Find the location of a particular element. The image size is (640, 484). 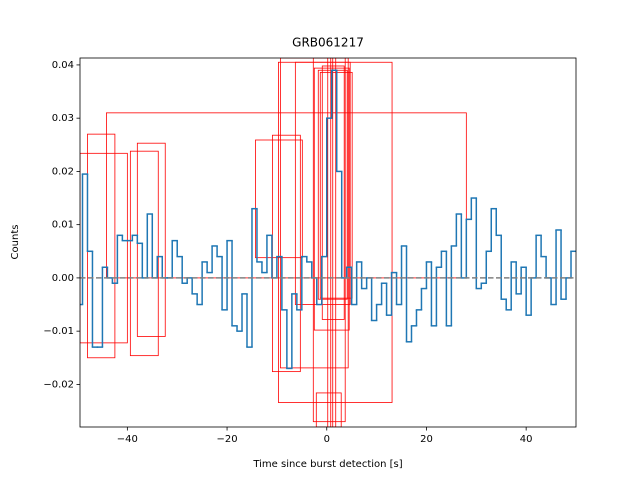

y-tick-label: 0.01 is located at coordinates (63, 225).